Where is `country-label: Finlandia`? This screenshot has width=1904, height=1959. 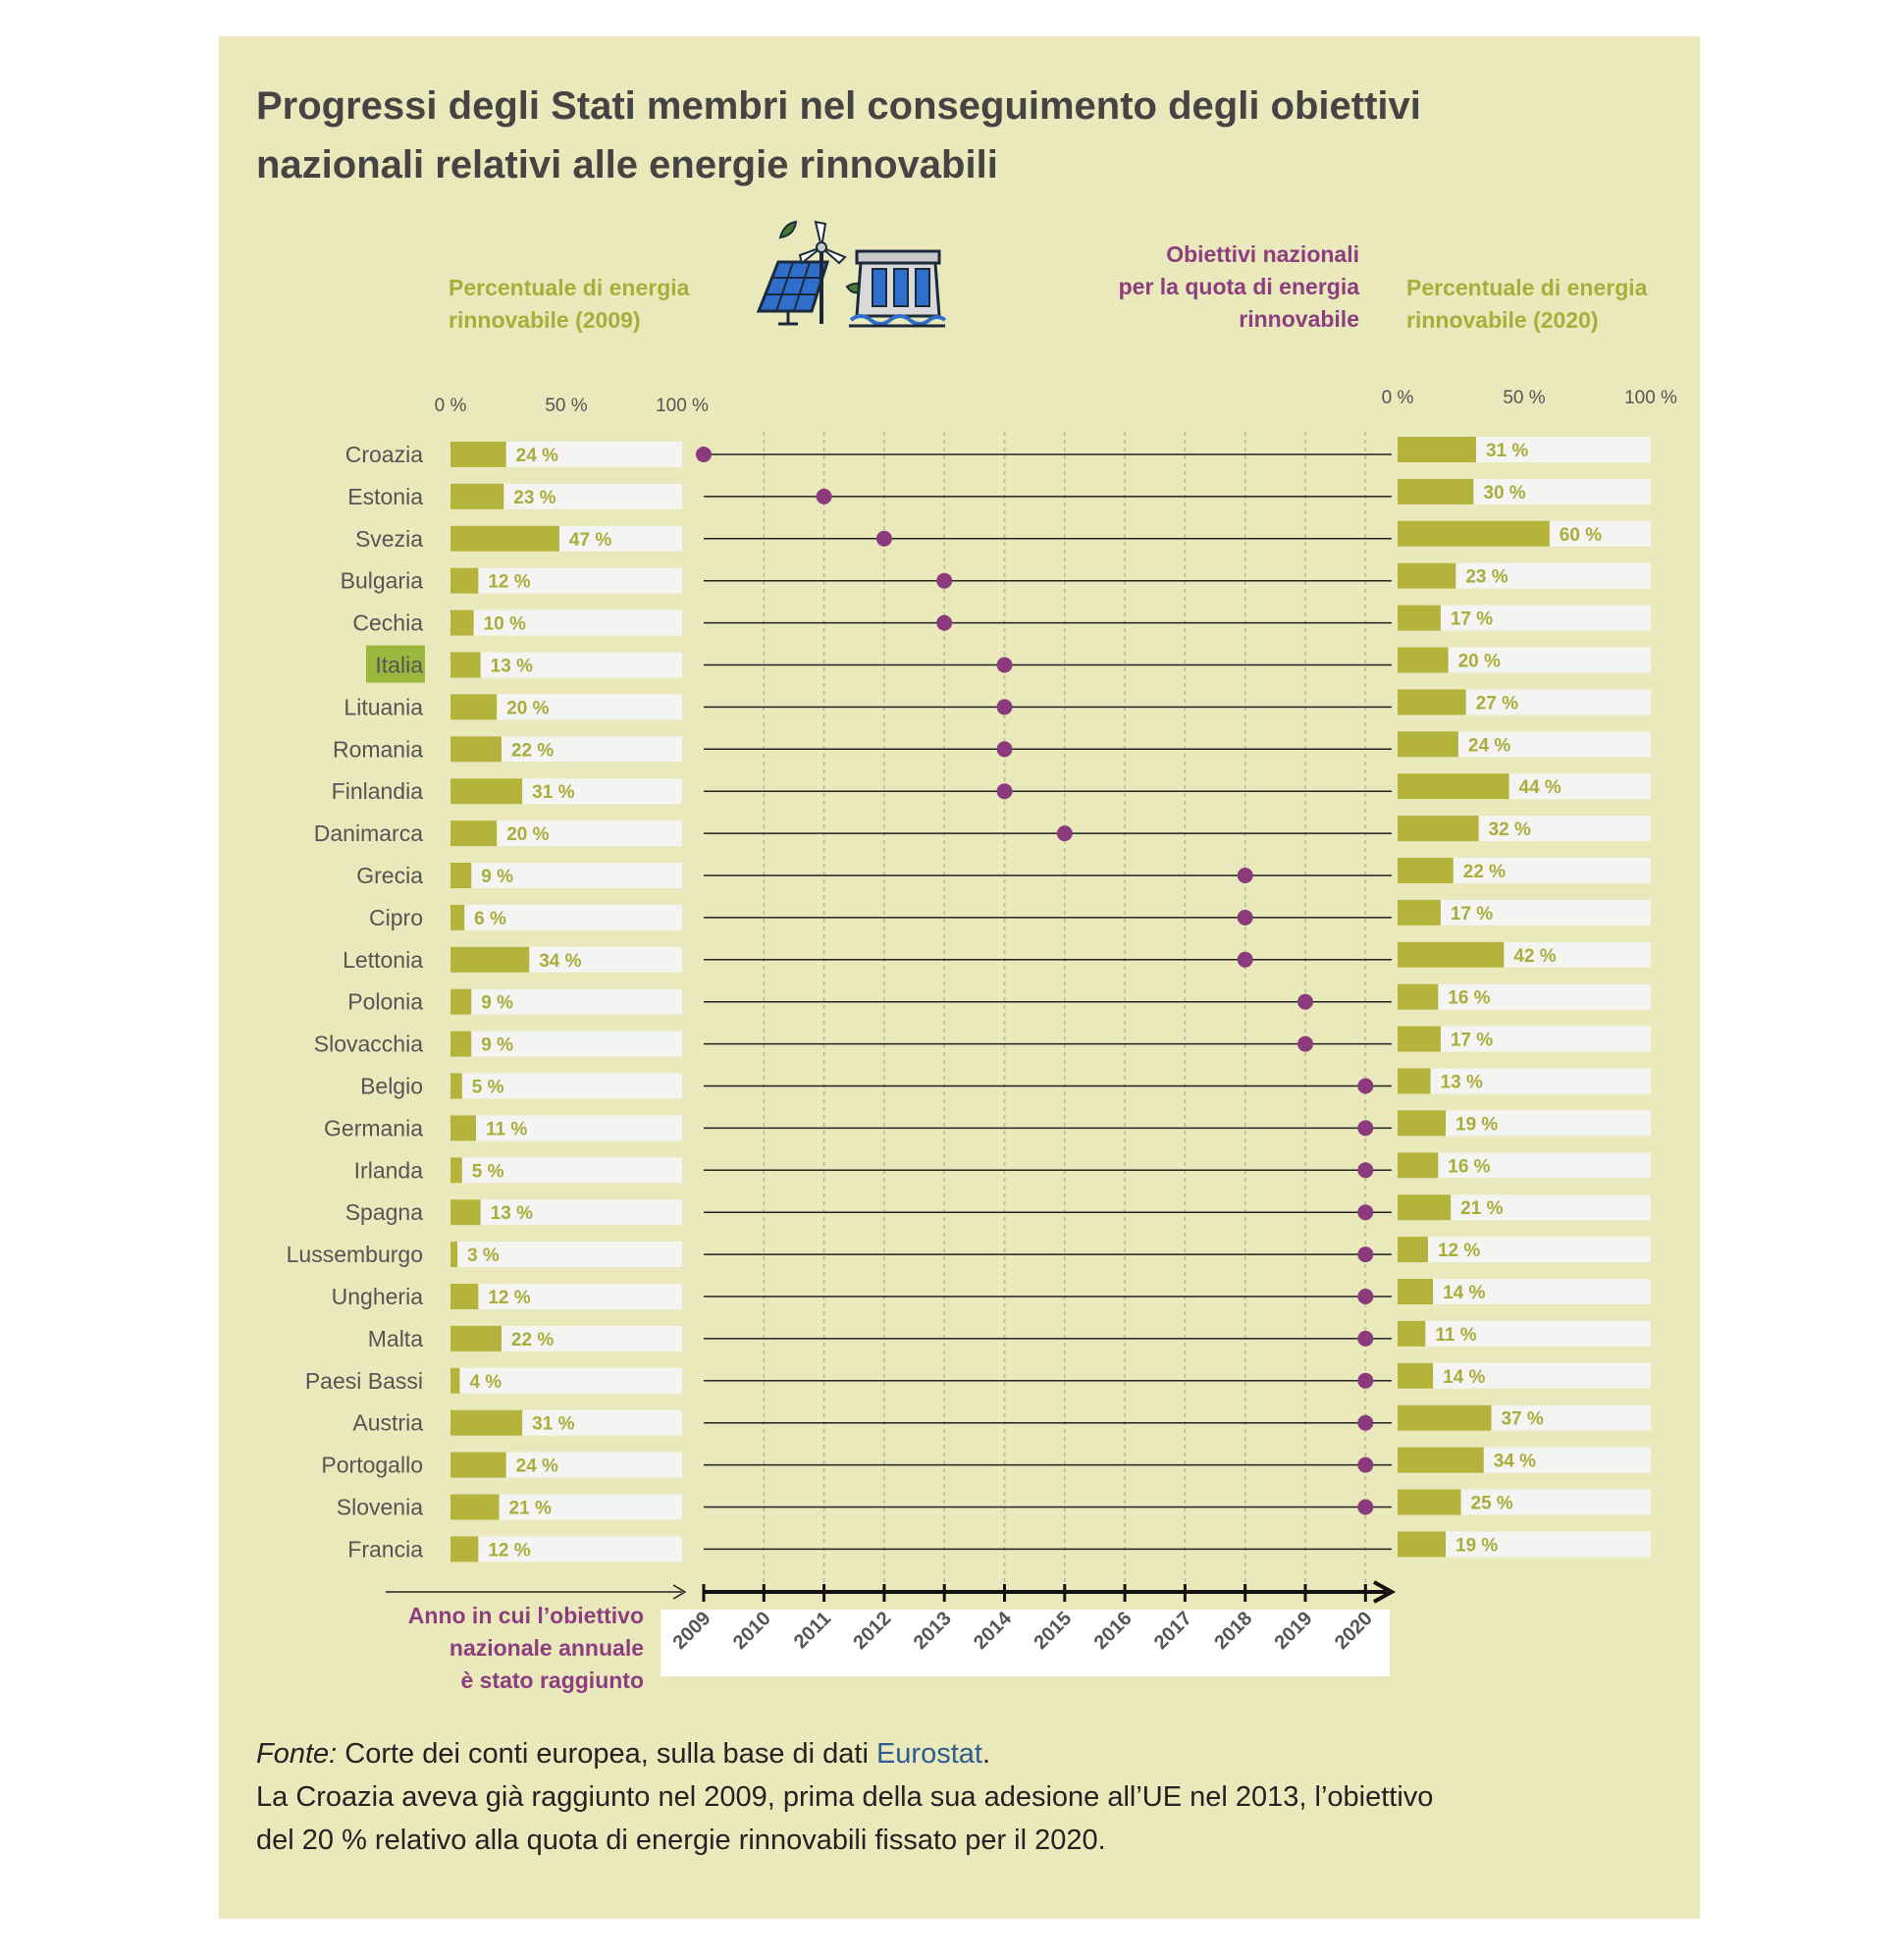 country-label: Finlandia is located at coordinates (378, 791).